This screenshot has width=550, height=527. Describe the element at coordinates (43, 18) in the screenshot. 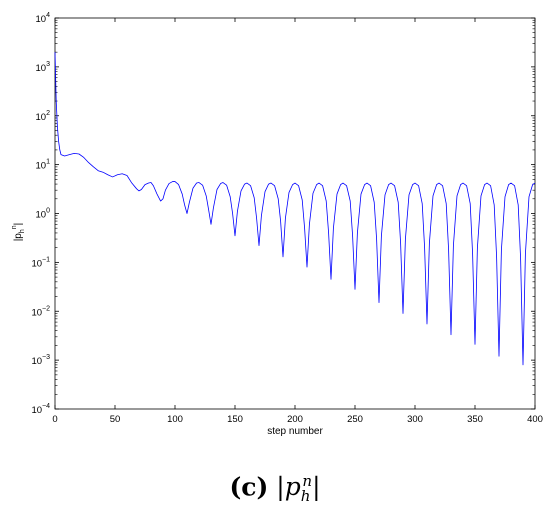

I see `y-tick-label: 10⁴` at that location.